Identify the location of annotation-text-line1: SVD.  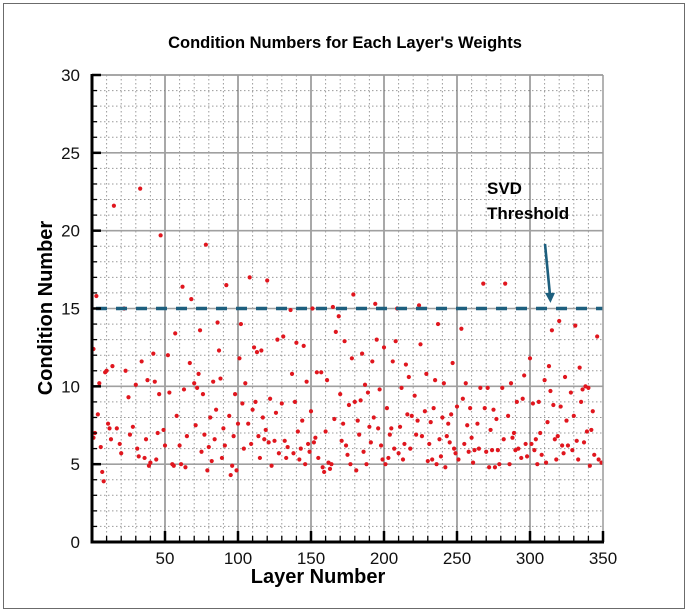
(504, 188).